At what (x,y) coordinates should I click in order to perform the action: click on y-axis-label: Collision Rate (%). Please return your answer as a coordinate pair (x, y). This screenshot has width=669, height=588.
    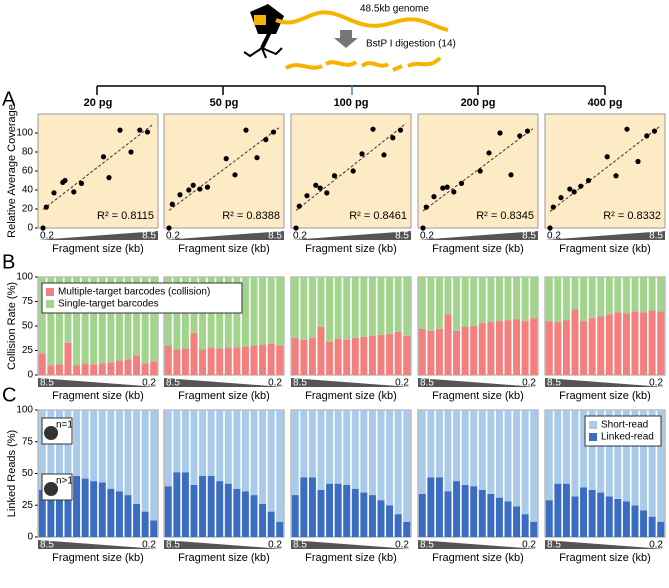
    Looking at the image, I should click on (12, 326).